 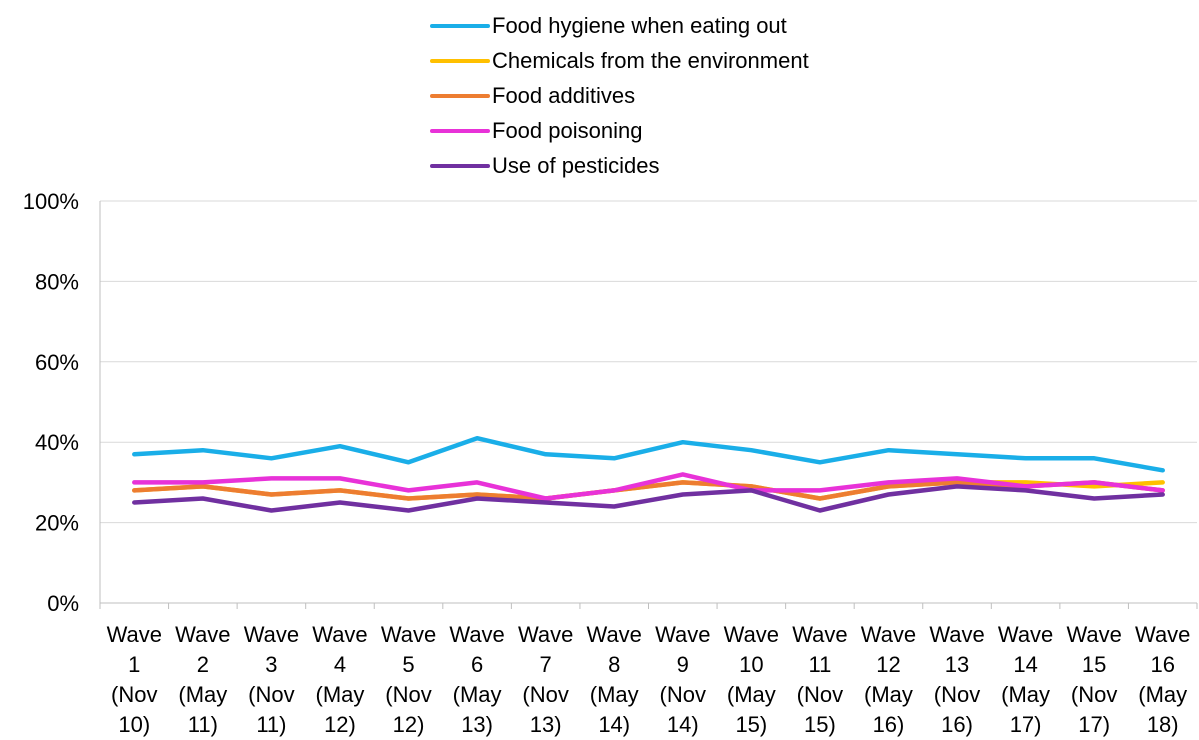 I want to click on x-tick-label-line: 5, so click(x=408, y=664).